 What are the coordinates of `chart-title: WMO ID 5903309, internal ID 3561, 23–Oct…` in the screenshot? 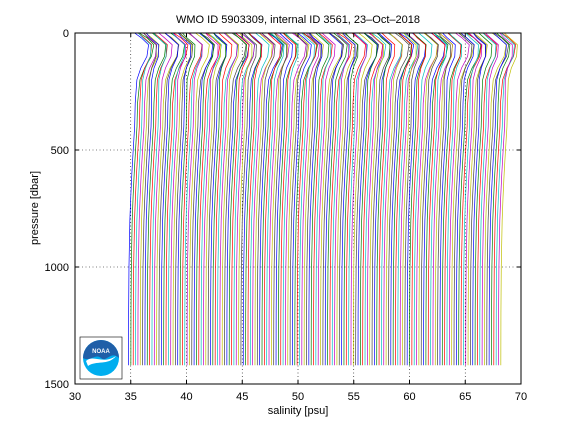 It's located at (298, 20).